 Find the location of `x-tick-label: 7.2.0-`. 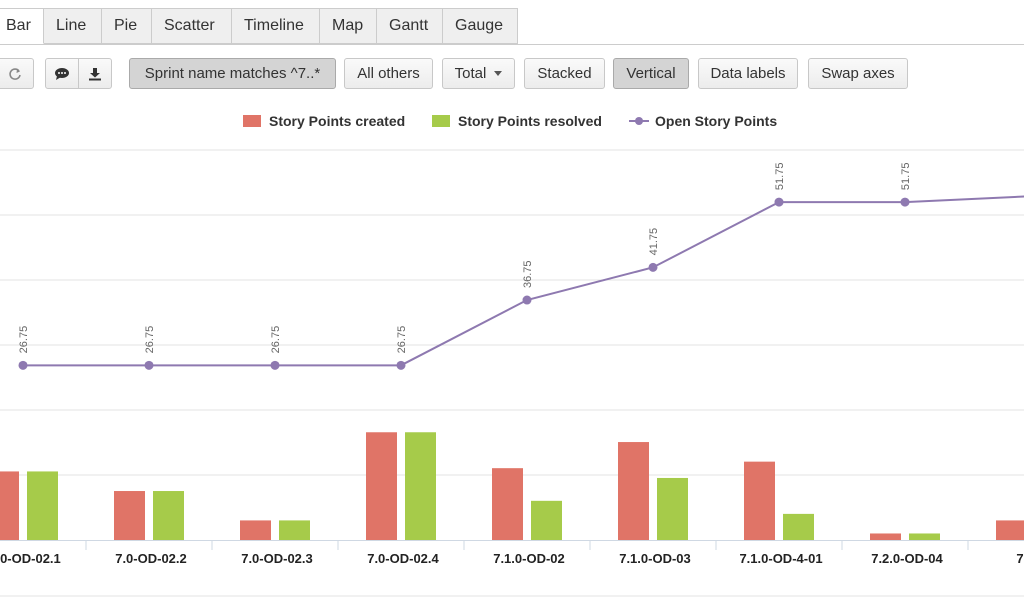

x-tick-label: 7.2.0- is located at coordinates (1020, 558).